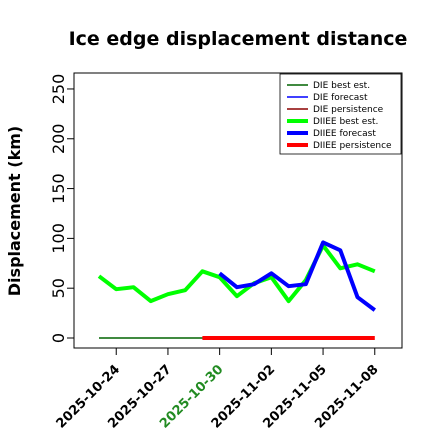 This screenshot has height=440, width=440. I want to click on legend-label-5: DIIEE persistence, so click(352, 146).